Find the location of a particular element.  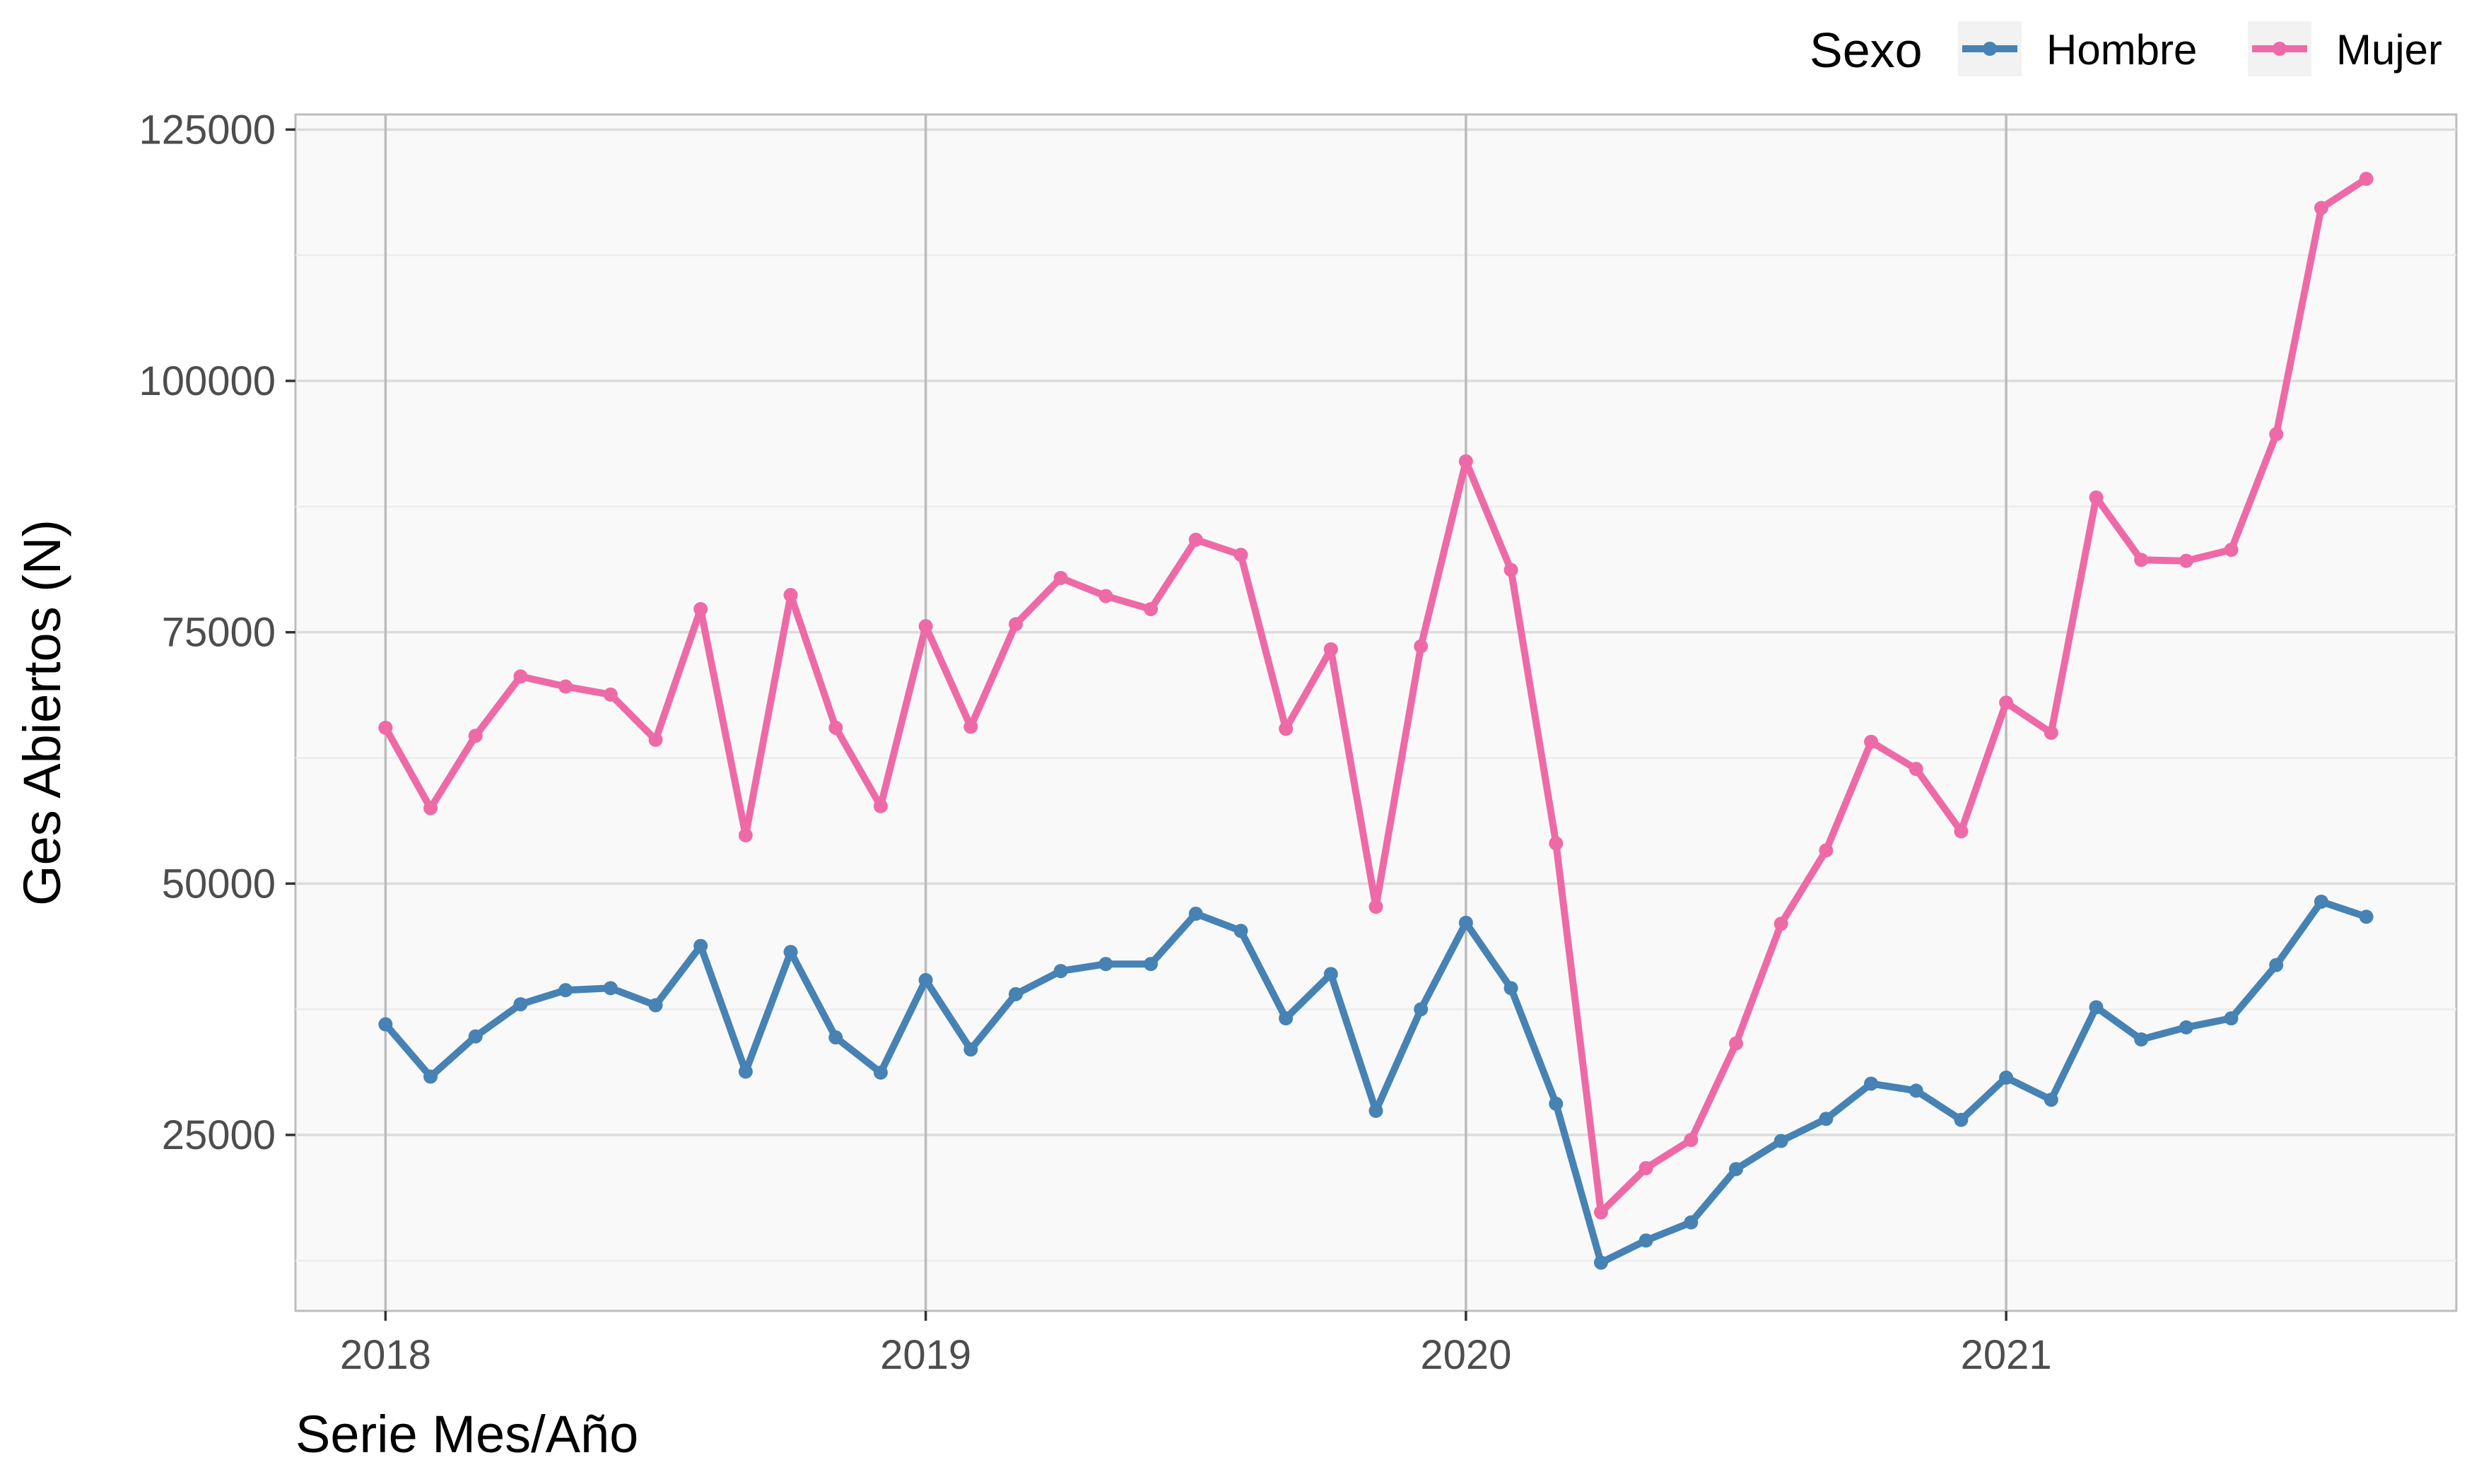

x-tick-label: 2018 is located at coordinates (385, 1355).